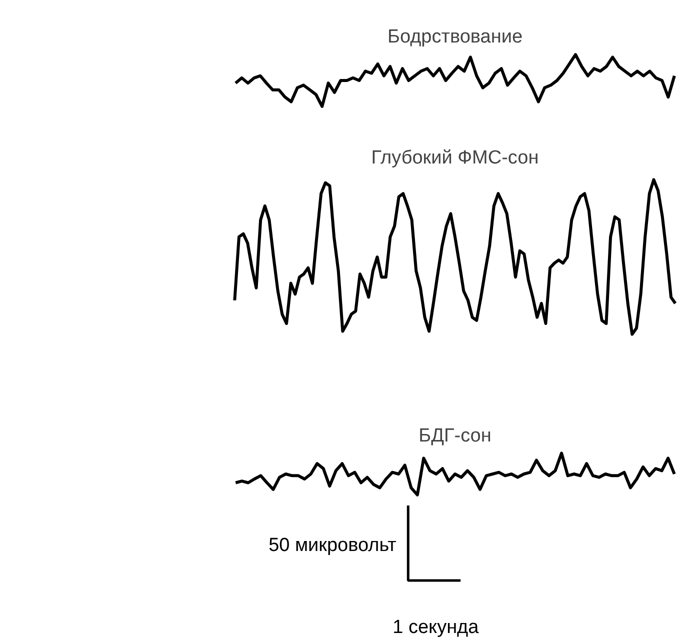 Image resolution: width=679 pixels, height=644 pixels. Describe the element at coordinates (332, 545) in the screenshot. I see `text: 50 микровольт` at that location.